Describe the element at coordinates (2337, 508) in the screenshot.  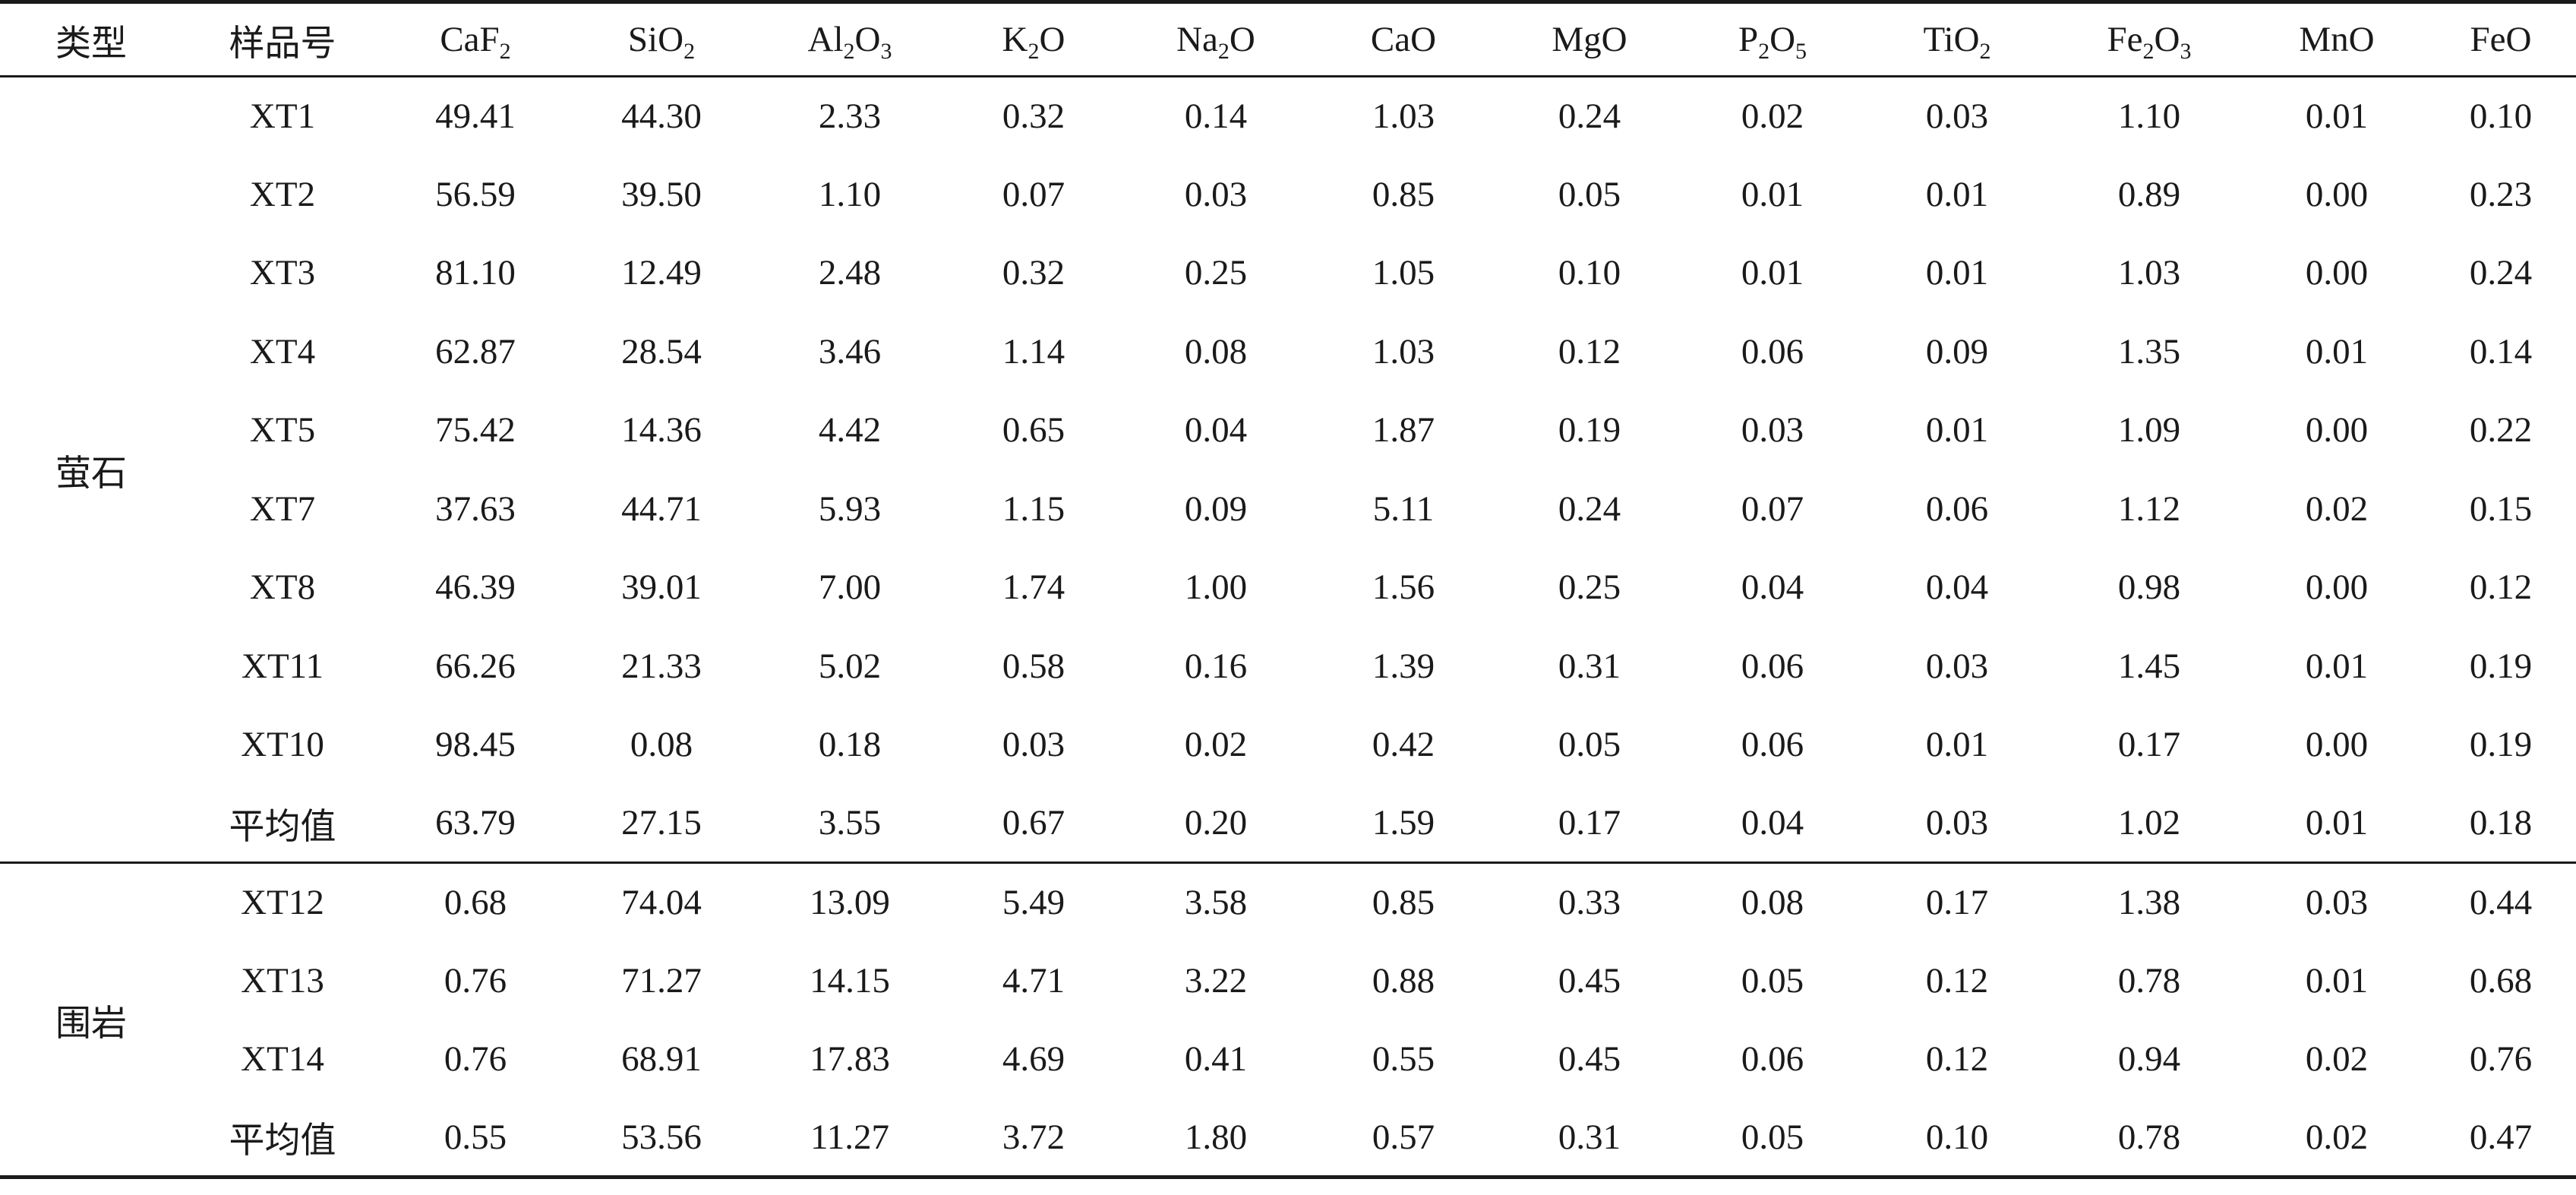
I see `value-cell: 0.02` at that location.